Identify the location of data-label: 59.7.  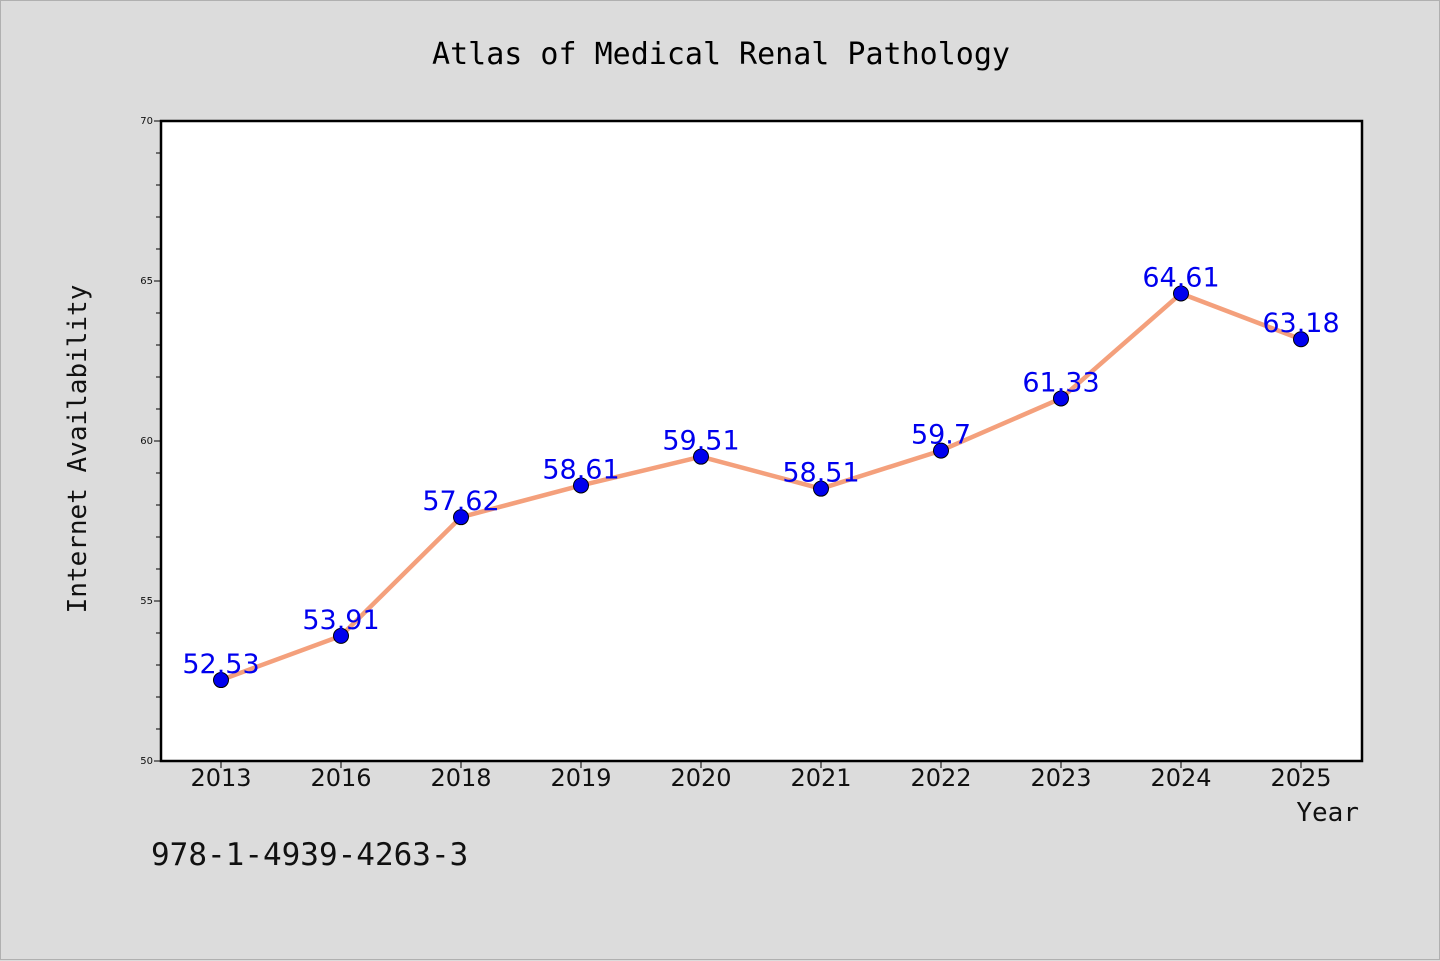
(941, 435).